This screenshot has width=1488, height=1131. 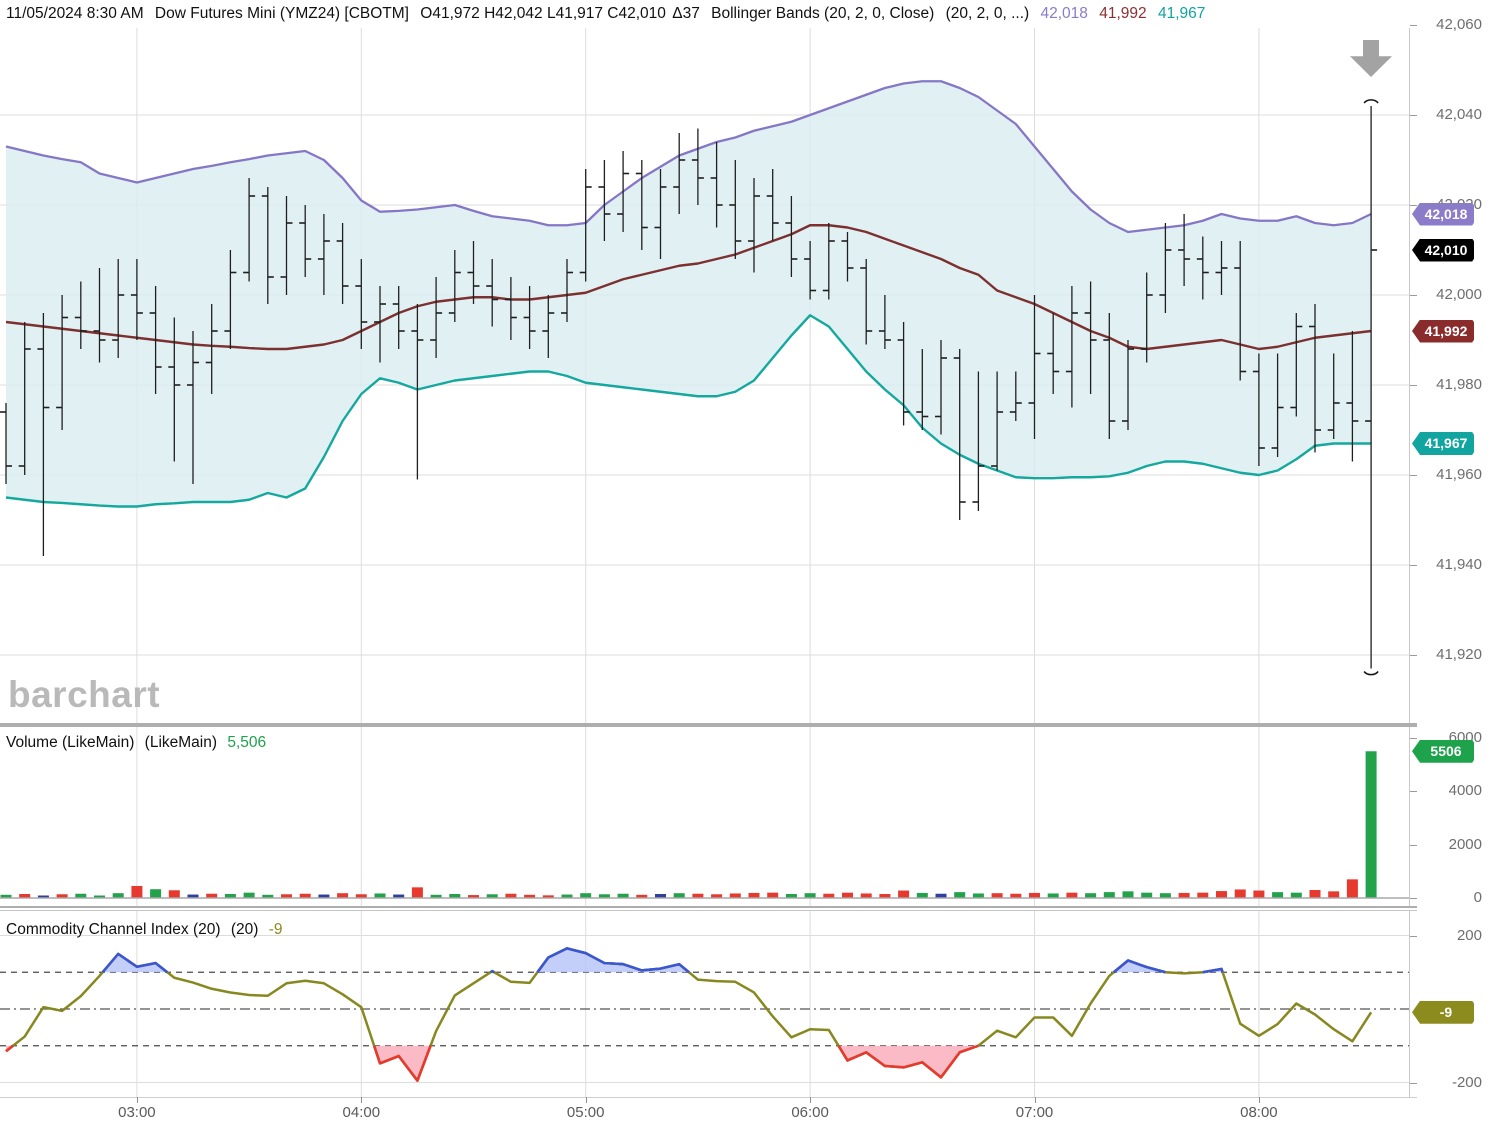 What do you see at coordinates (244, 929) in the screenshot?
I see `cci-label-2: (20)` at bounding box center [244, 929].